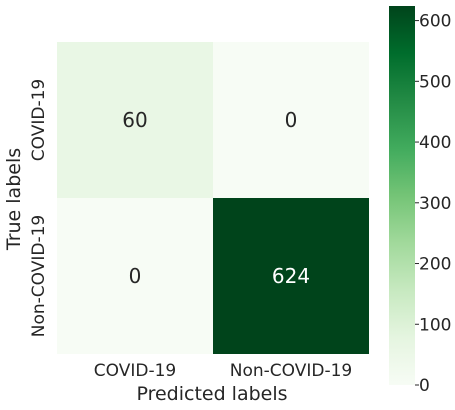 This screenshot has width=455, height=410. I want to click on colorbar-tick-label: 100, so click(435, 325).